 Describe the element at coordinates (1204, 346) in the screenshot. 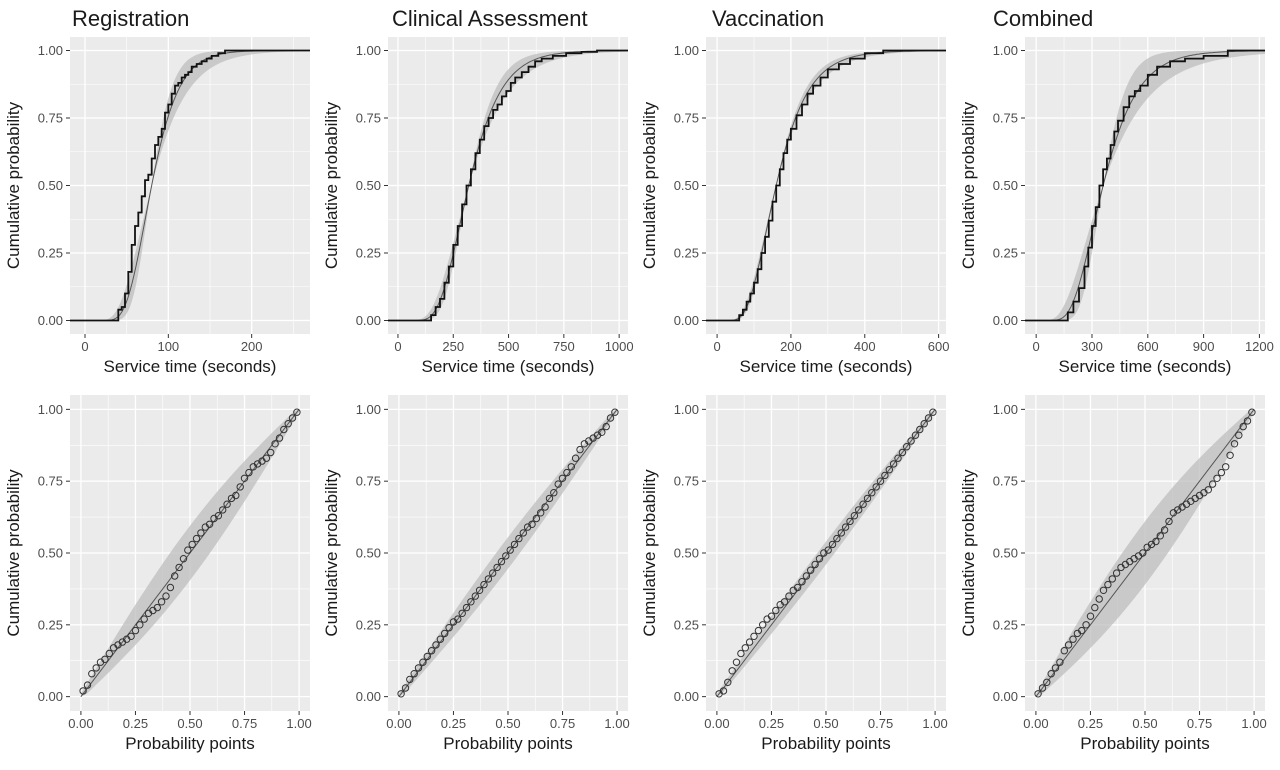

I see `x-tick-label: 900` at that location.